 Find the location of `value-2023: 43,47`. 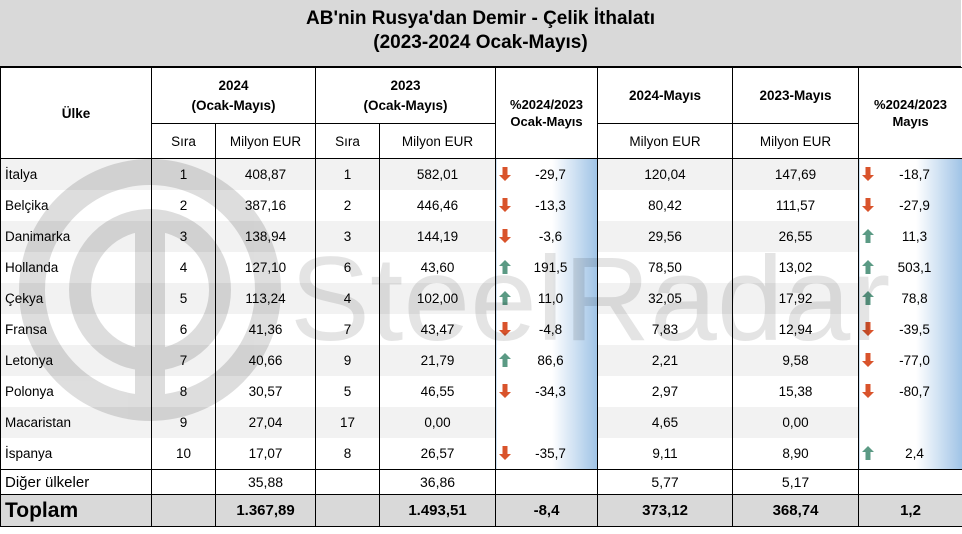

value-2023: 43,47 is located at coordinates (438, 329).